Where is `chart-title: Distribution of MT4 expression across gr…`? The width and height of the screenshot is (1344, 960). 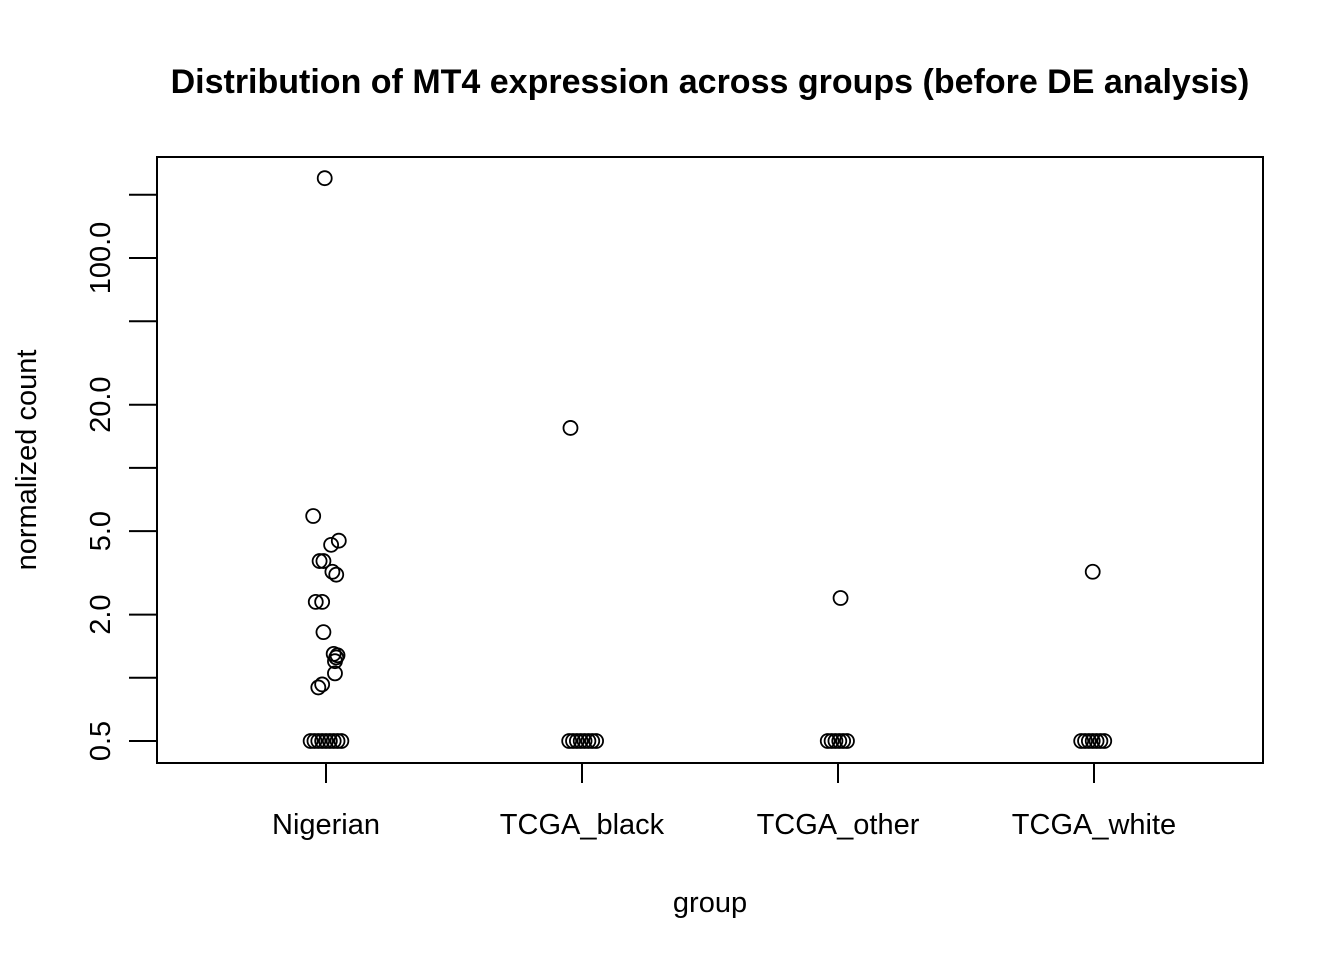
chart-title: Distribution of MT4 expression across gr… is located at coordinates (710, 82).